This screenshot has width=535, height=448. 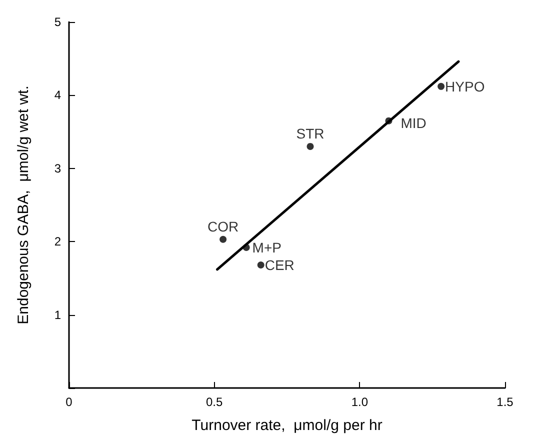 What do you see at coordinates (359, 402) in the screenshot?
I see `x-tick-label: 1.0` at bounding box center [359, 402].